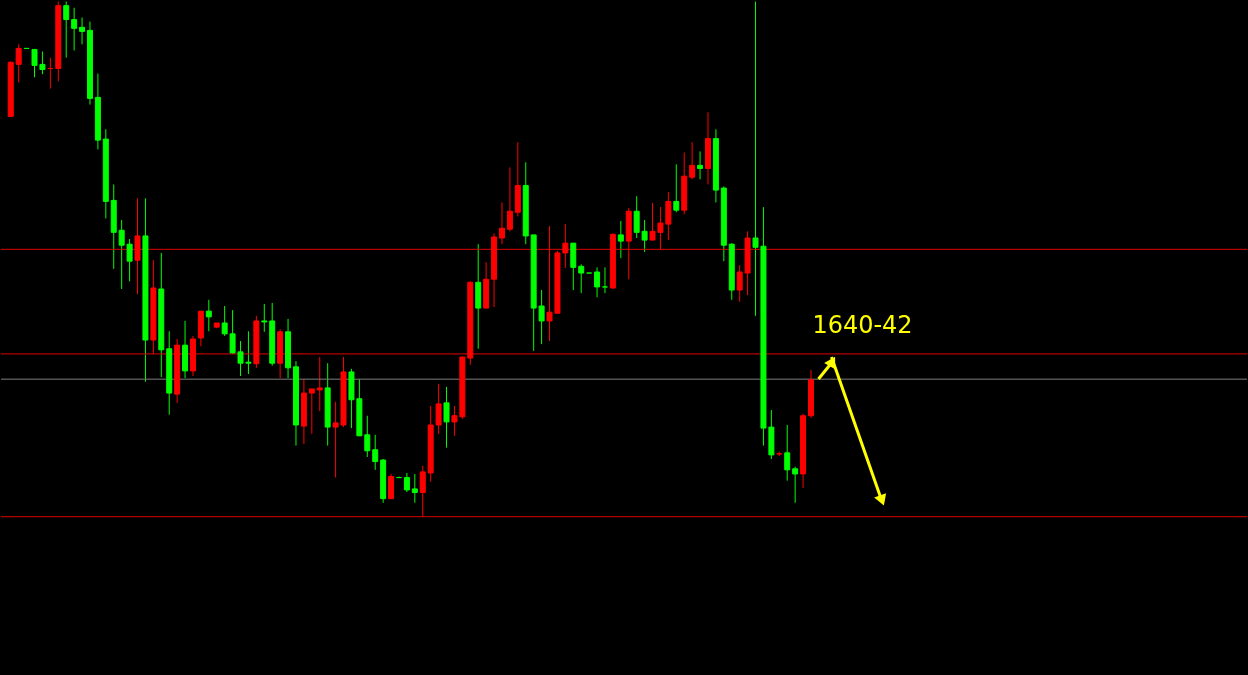 The image size is (1248, 675). What do you see at coordinates (862, 325) in the screenshot?
I see `annotation: 1640-42` at bounding box center [862, 325].